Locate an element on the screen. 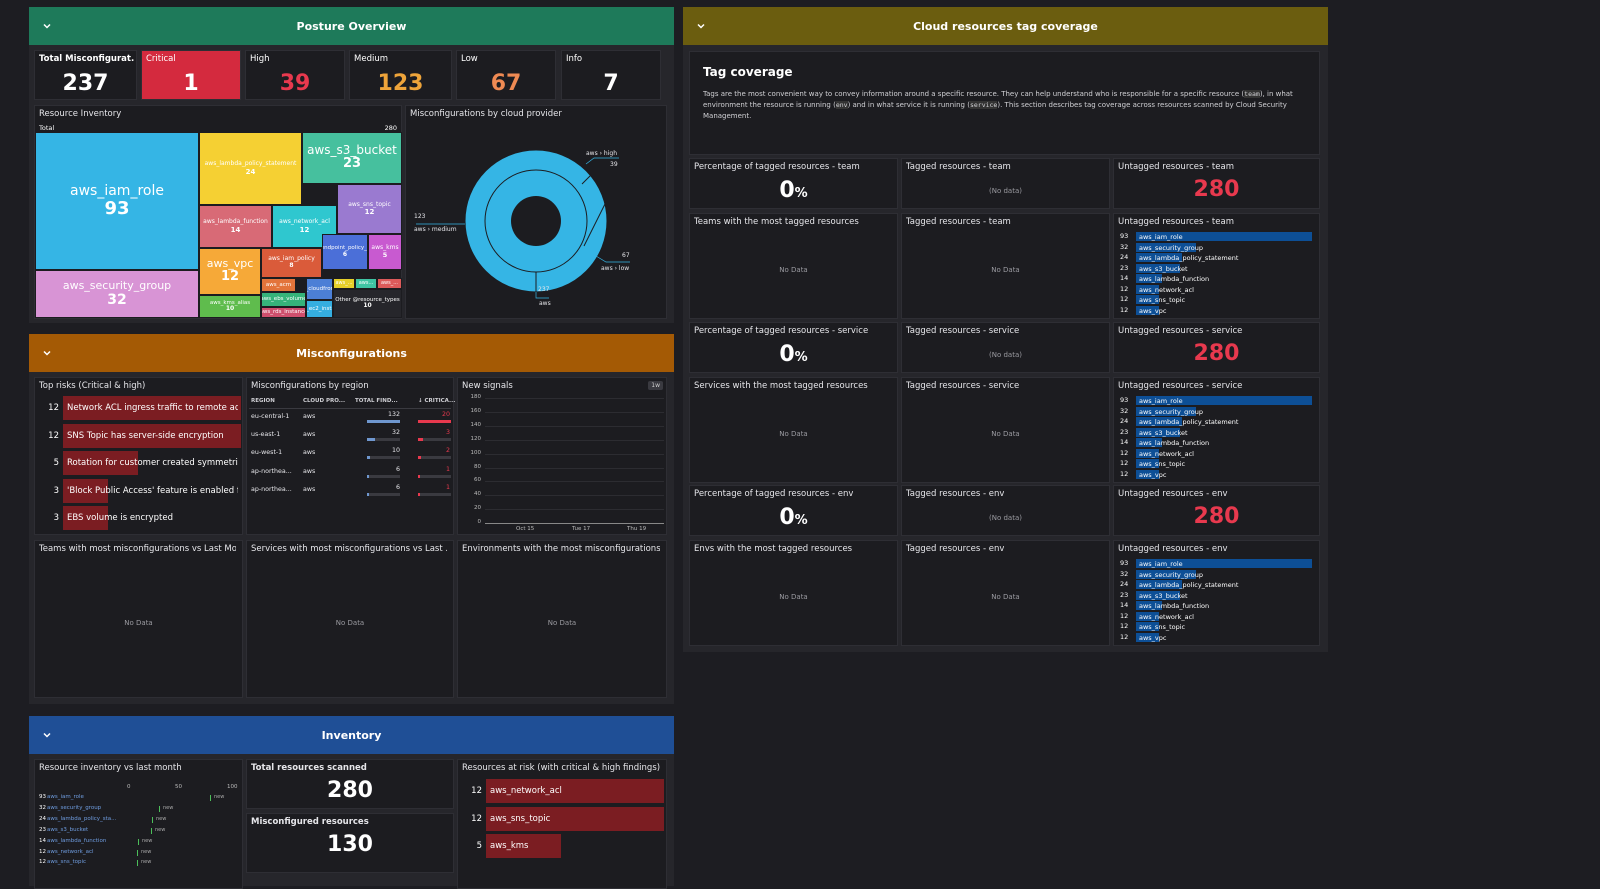  posture-overview-header: Posture Overview is located at coordinates (351, 26).